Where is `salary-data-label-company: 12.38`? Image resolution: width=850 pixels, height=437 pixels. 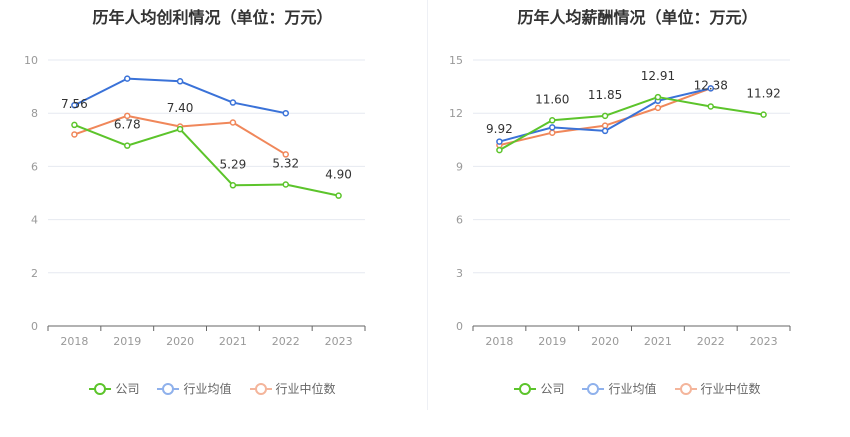 salary-data-label-company: 12.38 is located at coordinates (711, 85).